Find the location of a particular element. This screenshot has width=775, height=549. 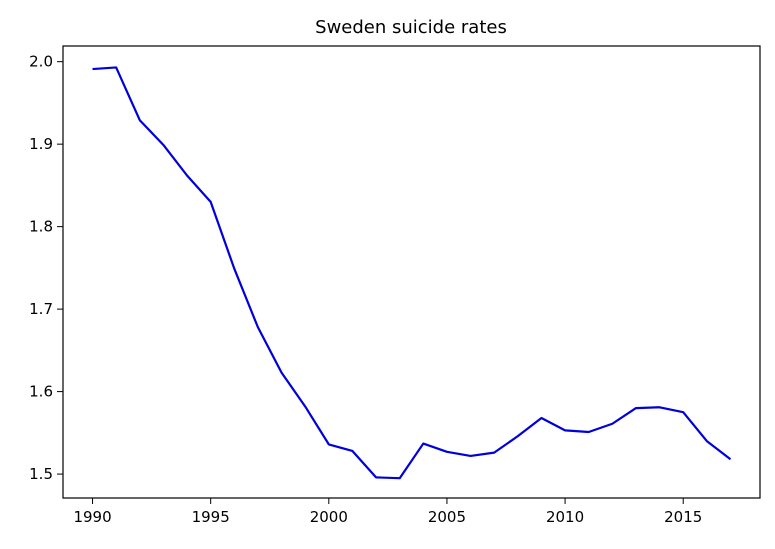

chart-title: Sweden suicide rates is located at coordinates (411, 27).